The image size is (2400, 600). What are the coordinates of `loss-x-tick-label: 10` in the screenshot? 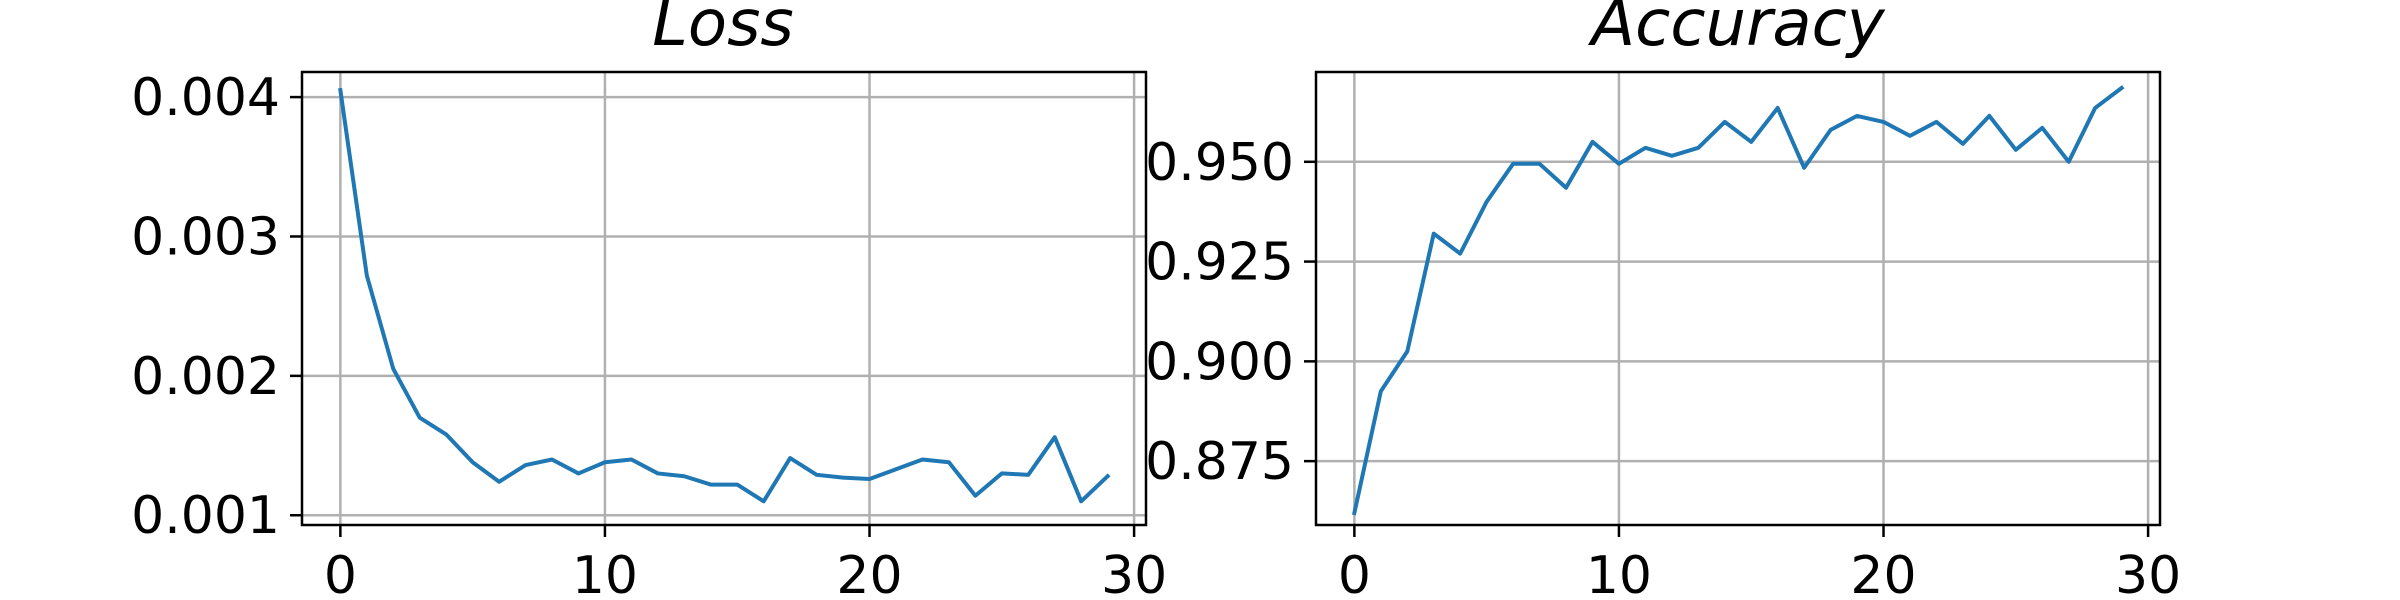 It's located at (605, 573).